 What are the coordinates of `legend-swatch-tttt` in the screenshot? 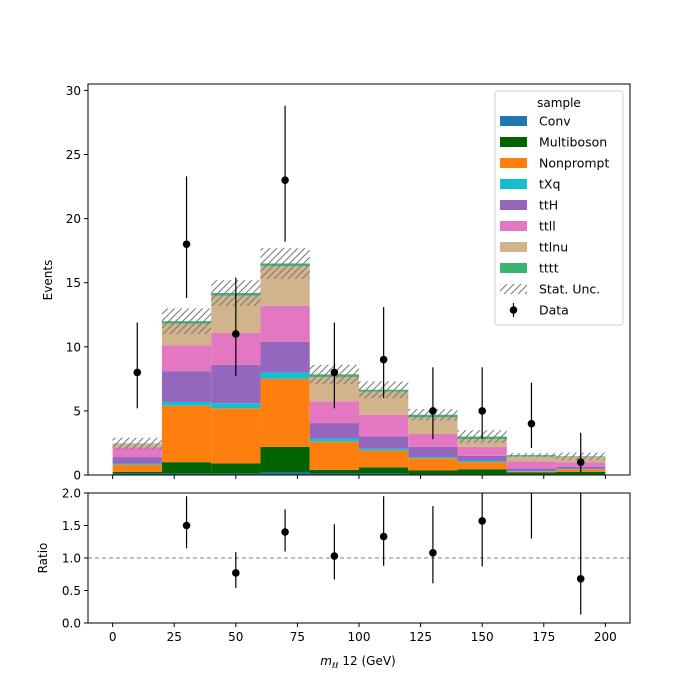 It's located at (513, 268).